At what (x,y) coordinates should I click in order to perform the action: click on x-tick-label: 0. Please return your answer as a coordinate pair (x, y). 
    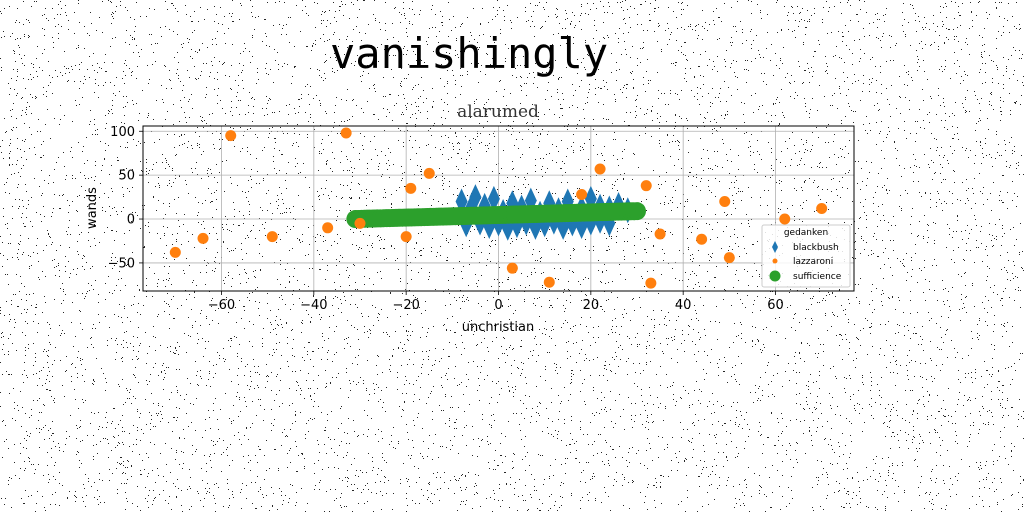
    Looking at the image, I should click on (498, 305).